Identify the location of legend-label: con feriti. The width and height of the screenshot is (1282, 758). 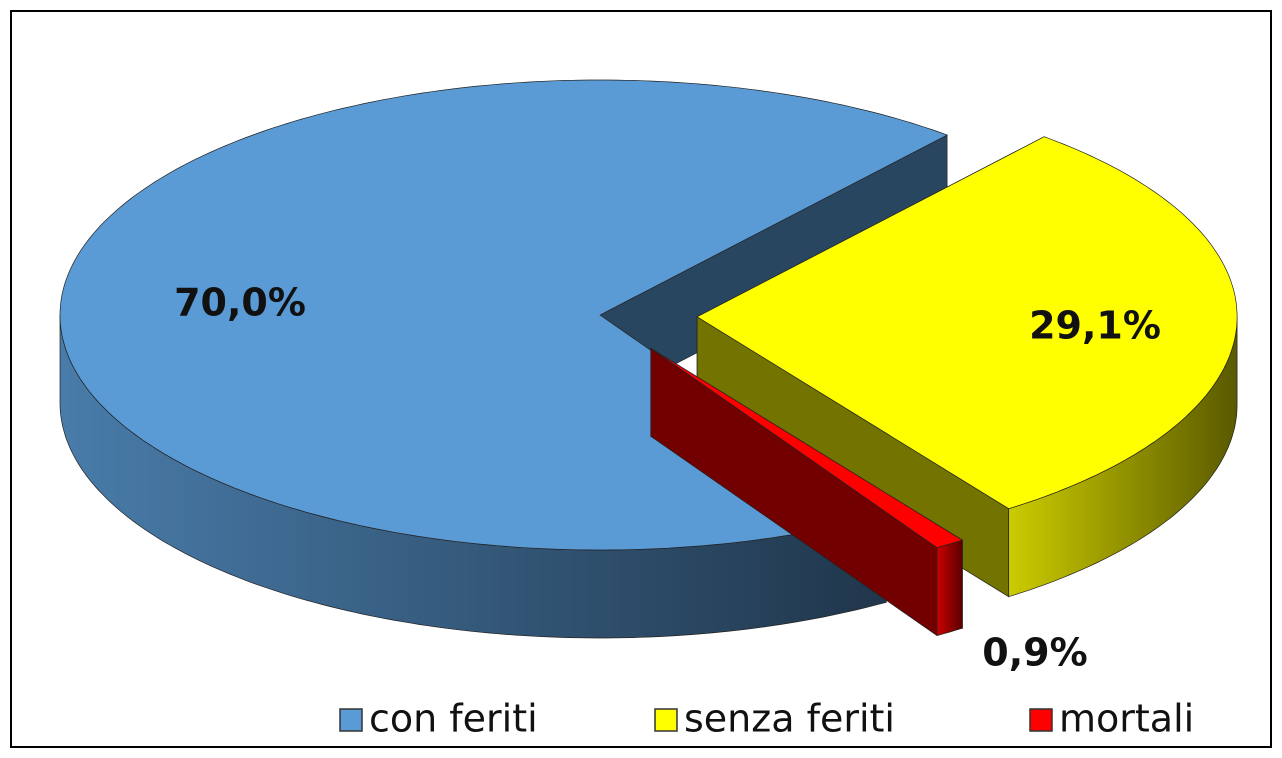
(453, 719).